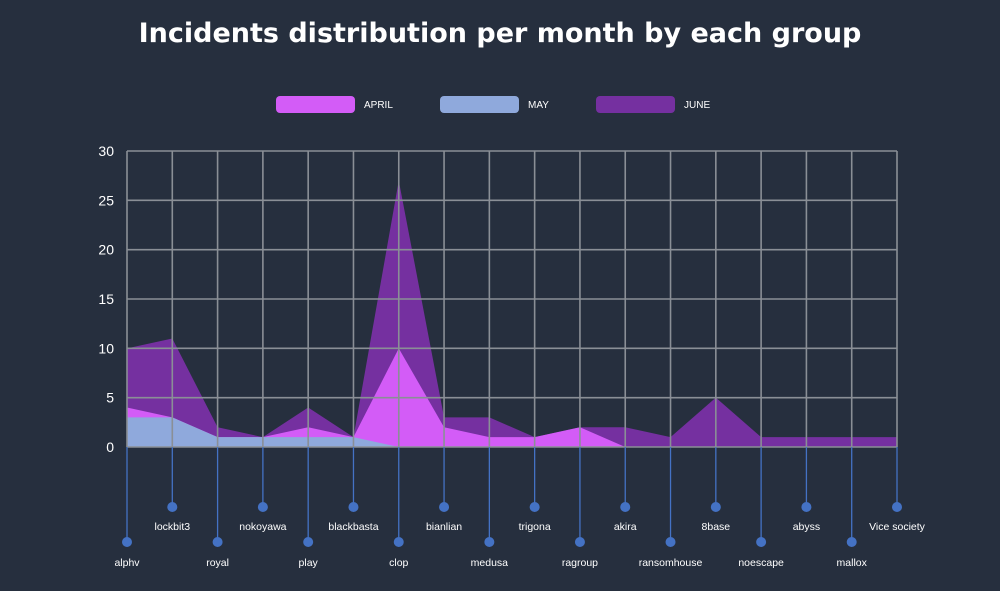 This screenshot has width=1000, height=591. Describe the element at coordinates (127, 563) in the screenshot. I see `x-category-label: alphv` at that location.